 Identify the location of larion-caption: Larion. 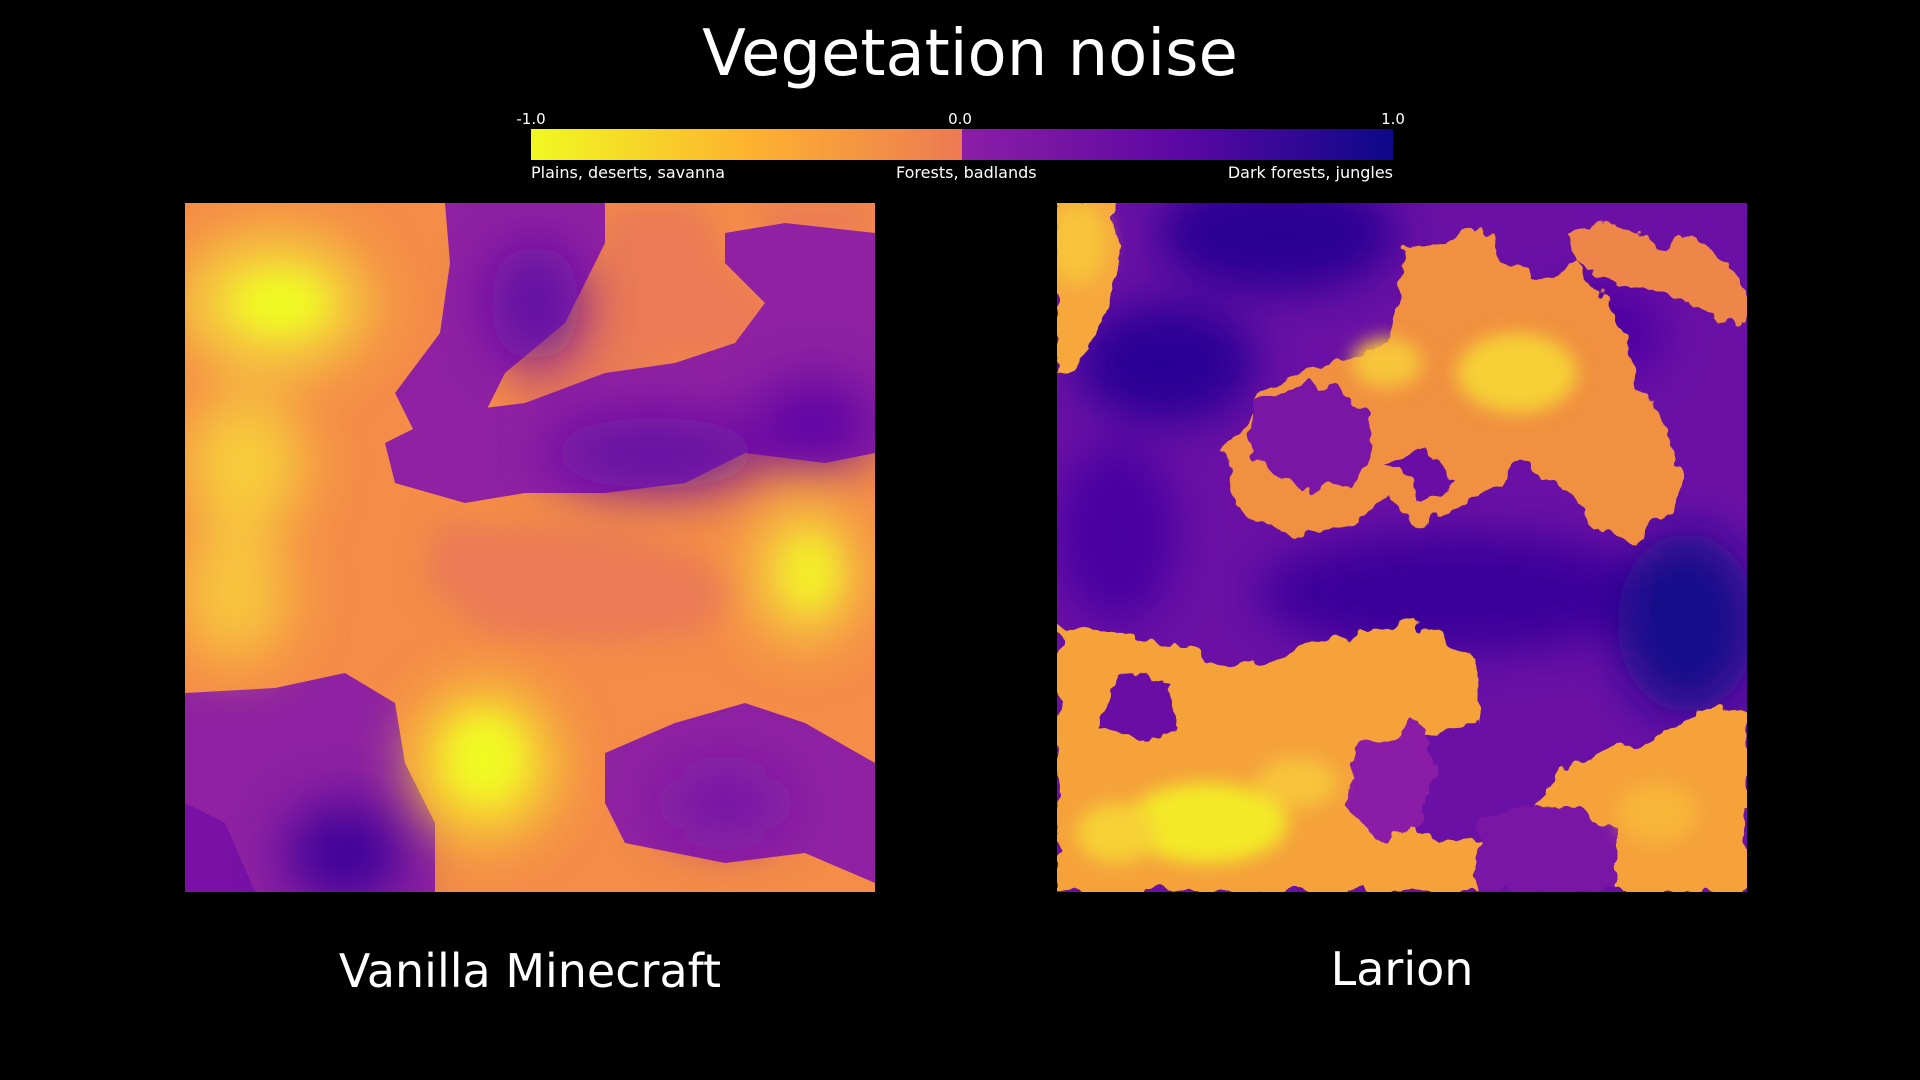
(1402, 969).